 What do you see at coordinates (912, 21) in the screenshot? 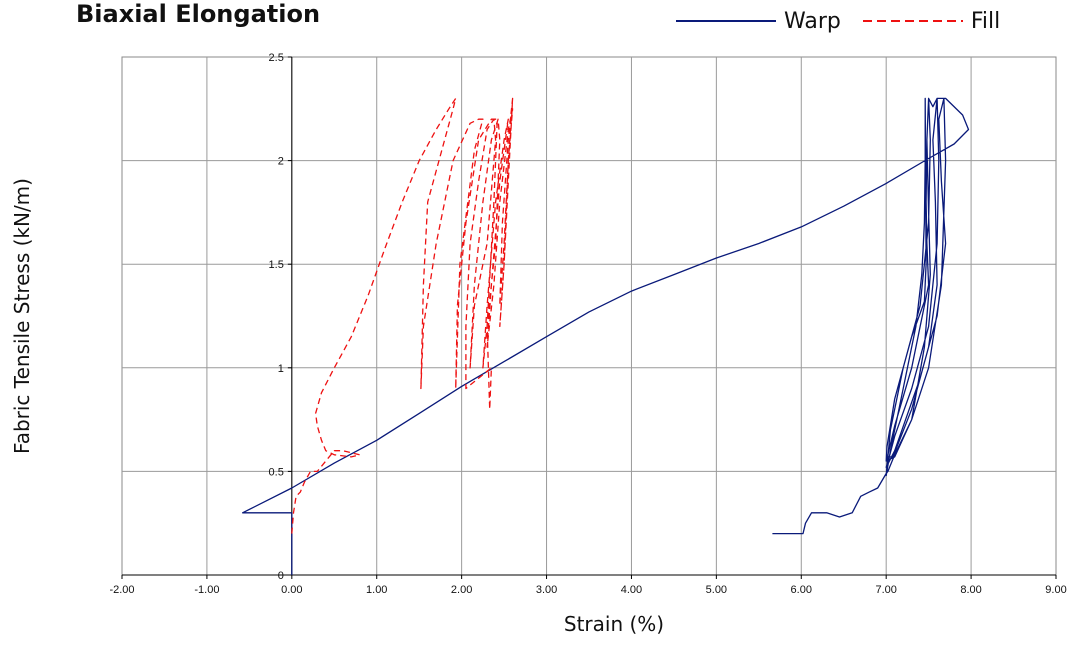
I see `legend-swatch-fill` at bounding box center [912, 21].